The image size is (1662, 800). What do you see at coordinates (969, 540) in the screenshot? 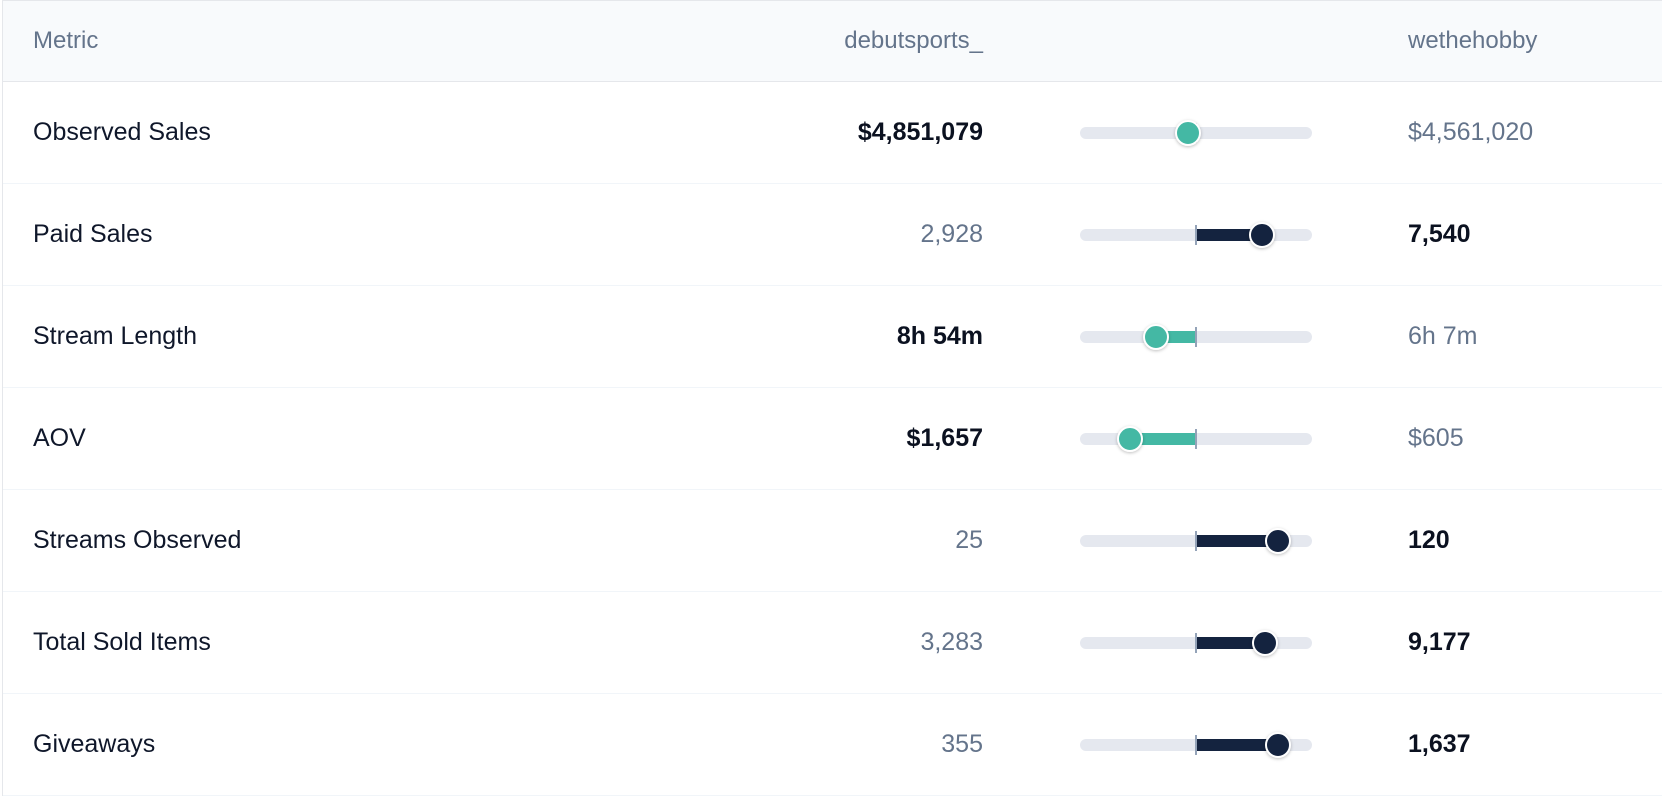
I see `left-value: 25` at bounding box center [969, 540].